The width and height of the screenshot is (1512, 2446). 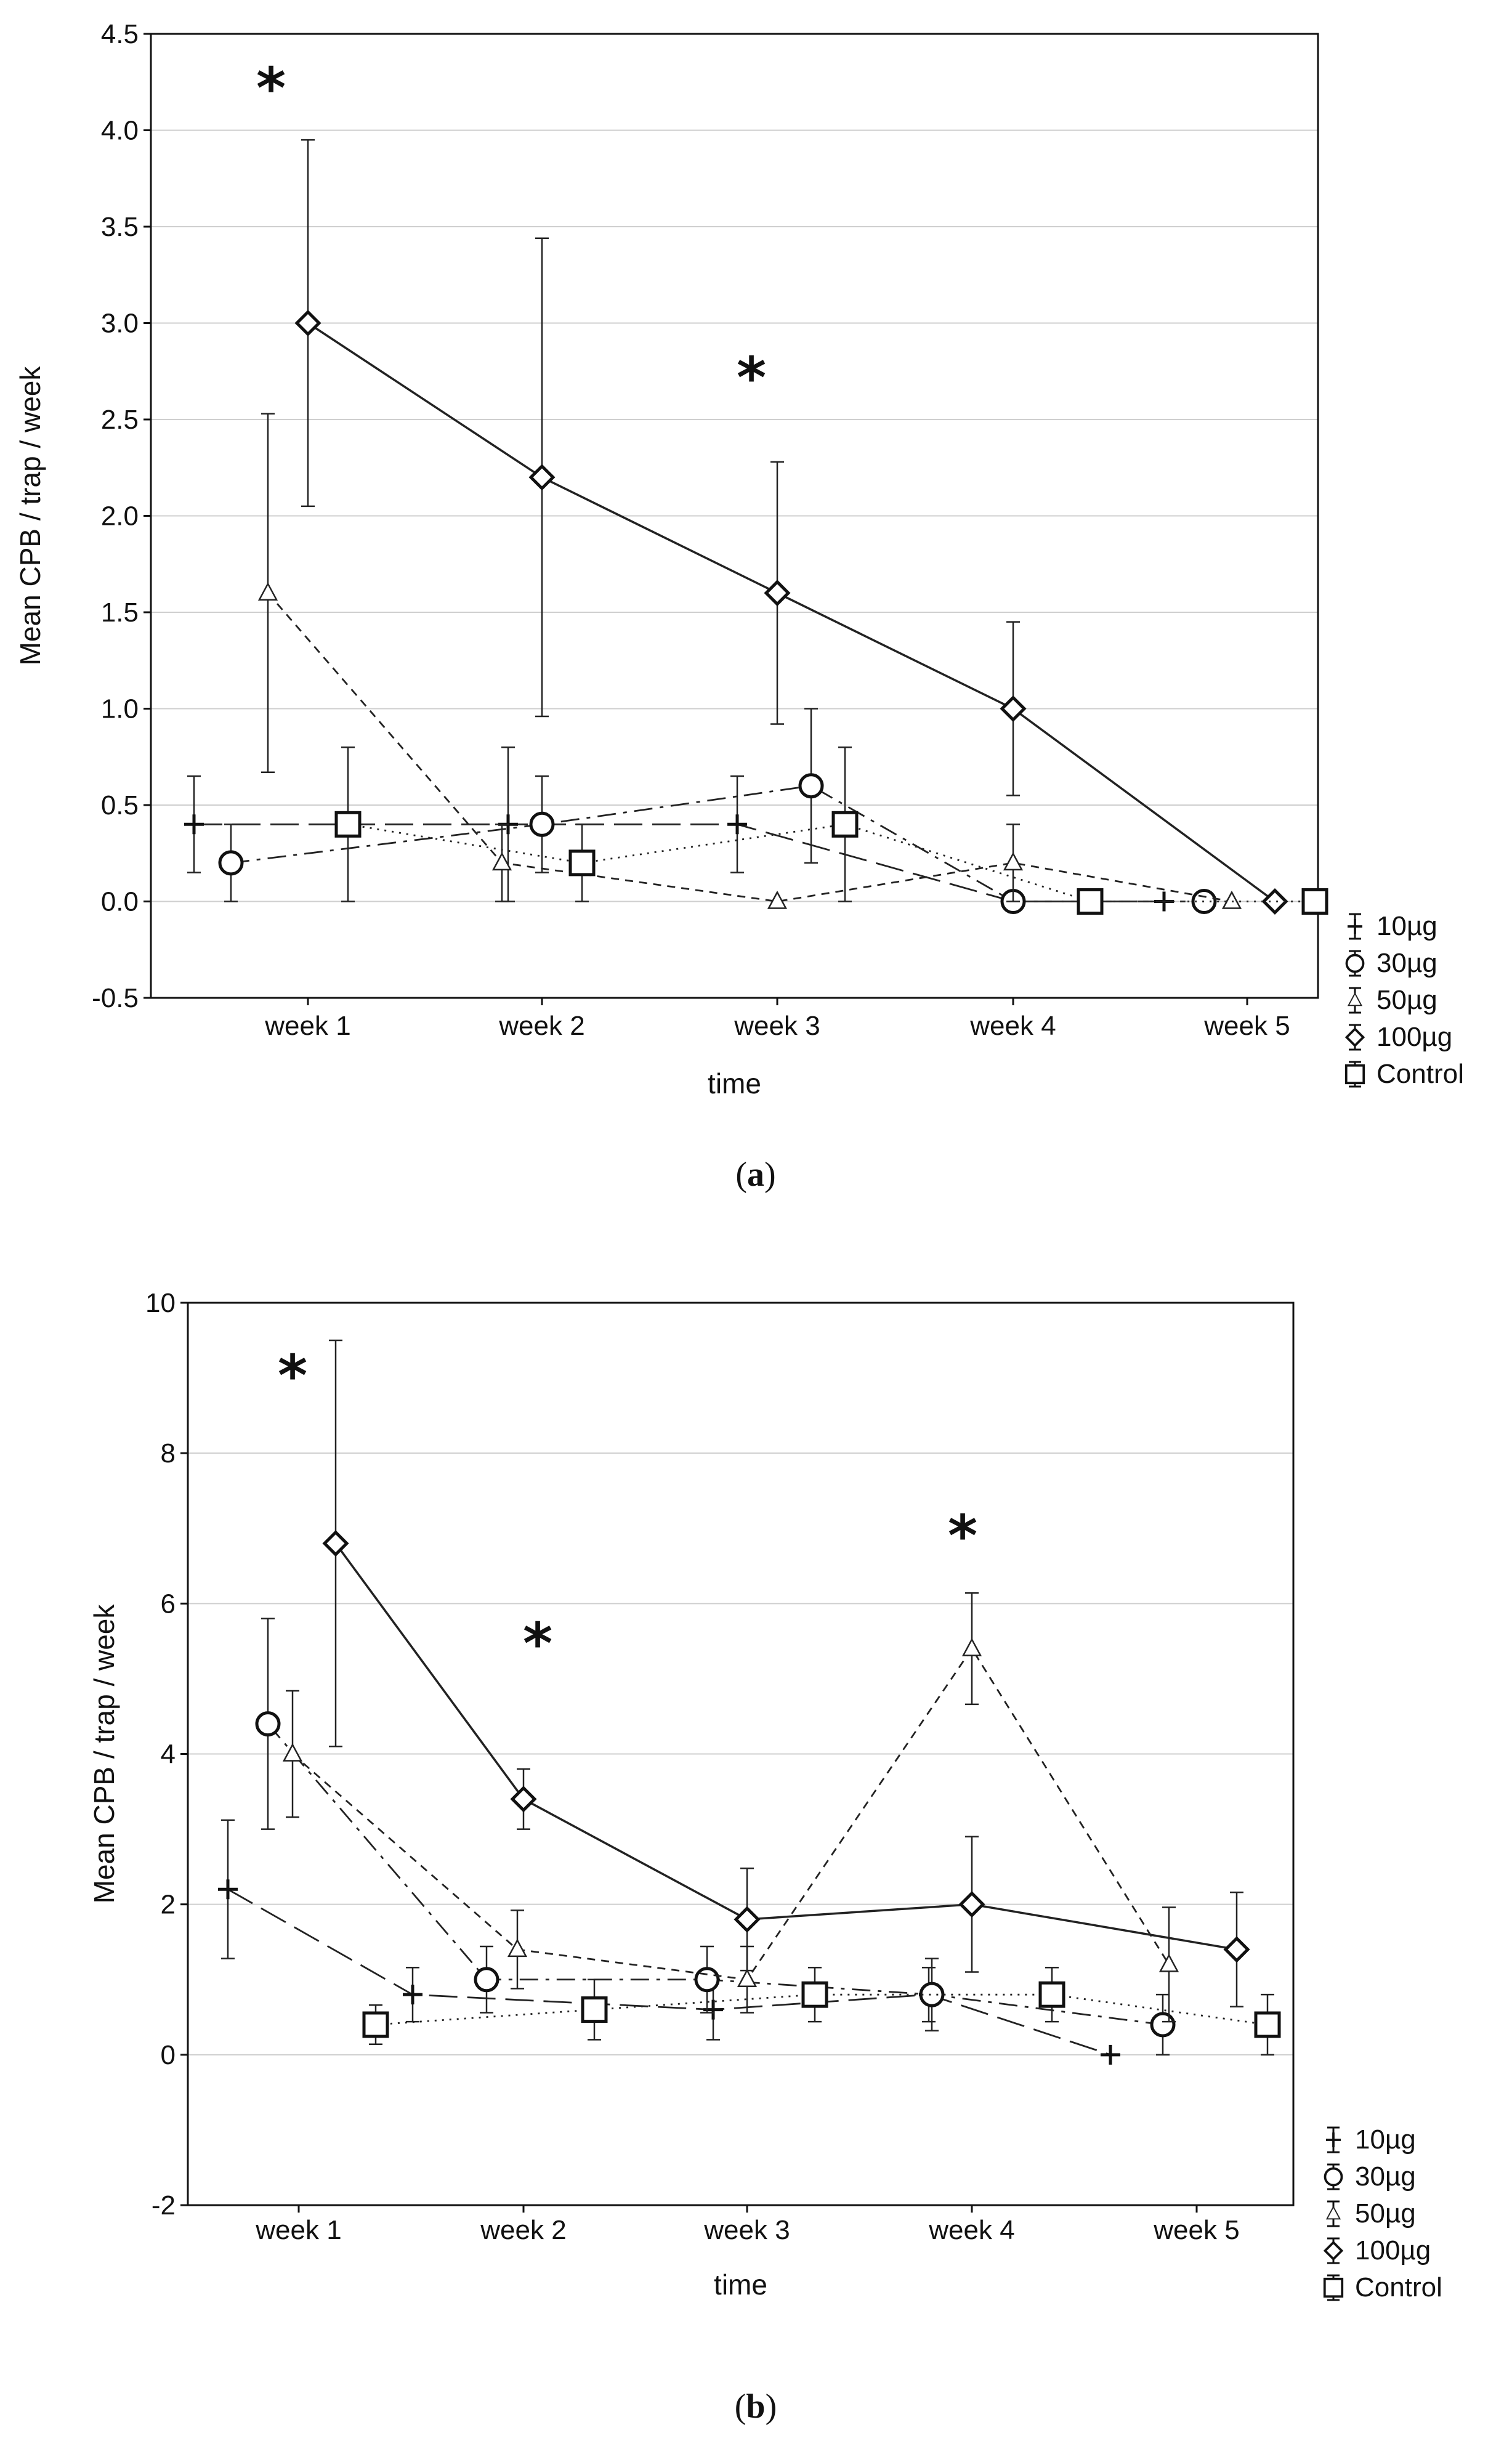 I want to click on y-tick-label: -2, so click(x=164, y=2205).